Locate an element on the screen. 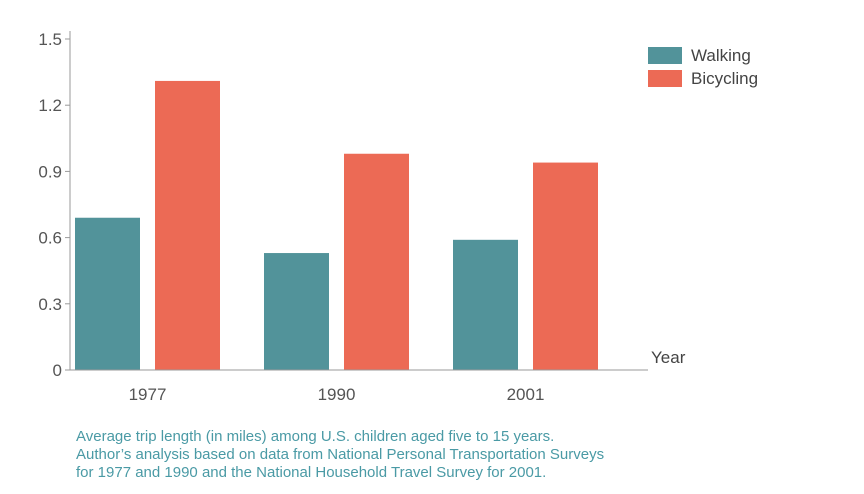  y-tick-label: 0.3 is located at coordinates (50, 304).